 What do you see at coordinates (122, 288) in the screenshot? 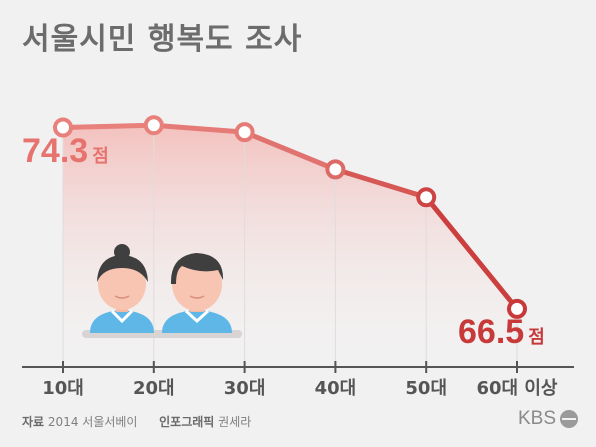
I see `woman-avatar-icon` at bounding box center [122, 288].